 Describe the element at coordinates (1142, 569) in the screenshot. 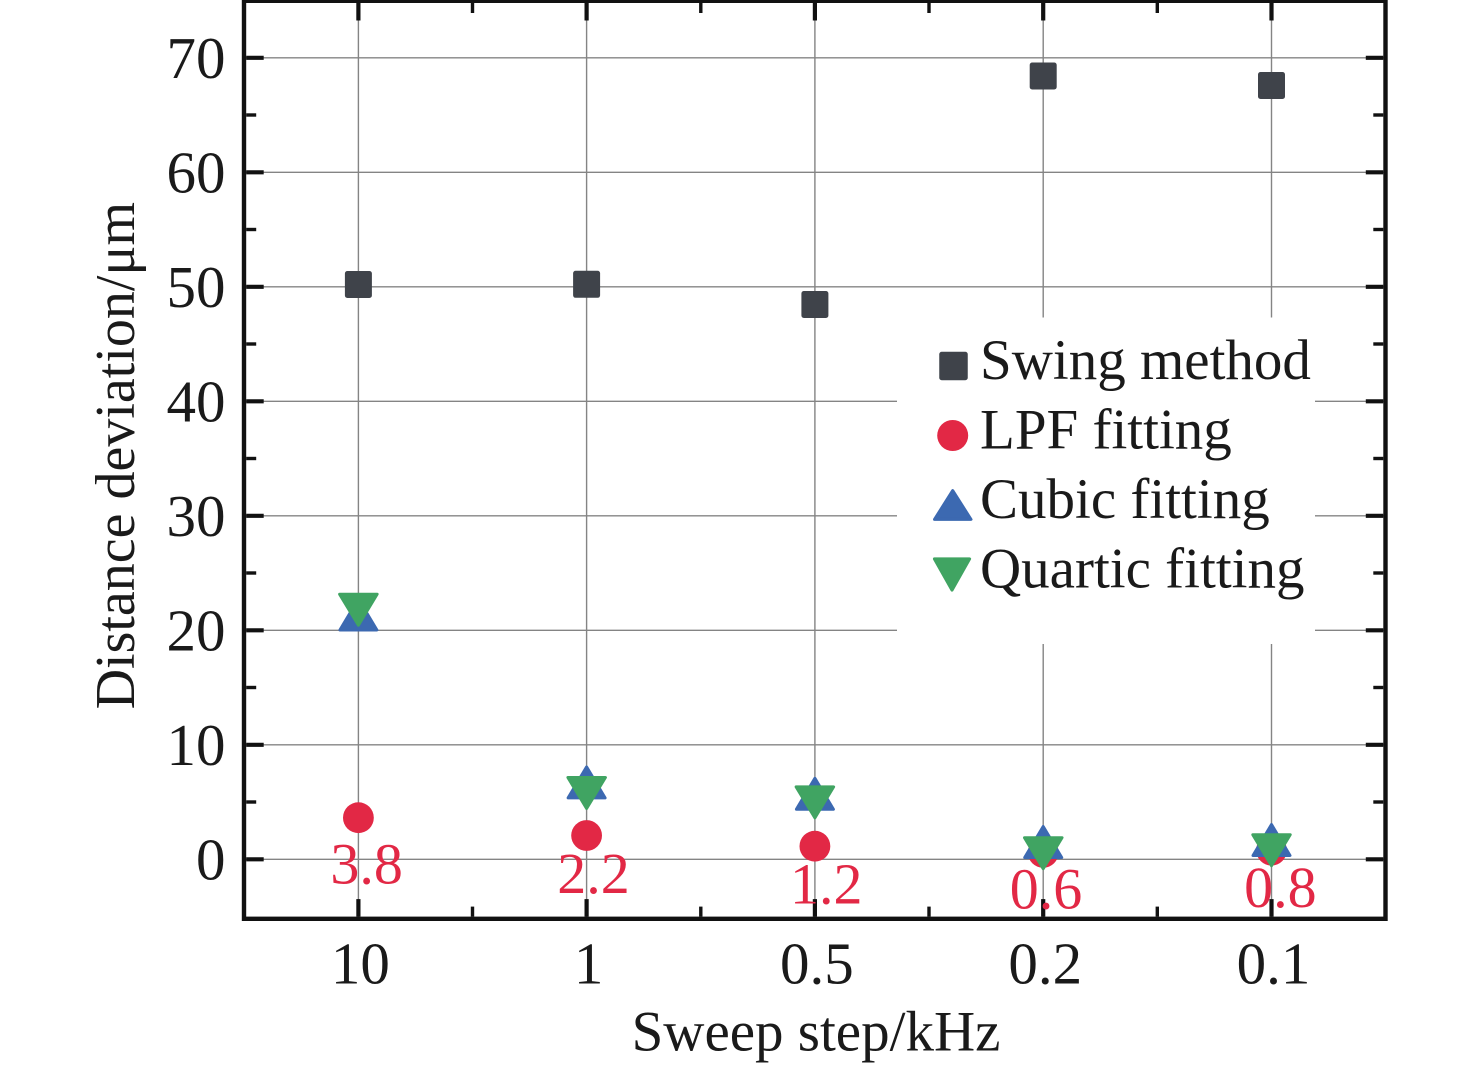

I see `svg-text: Quartic fitting` at that location.